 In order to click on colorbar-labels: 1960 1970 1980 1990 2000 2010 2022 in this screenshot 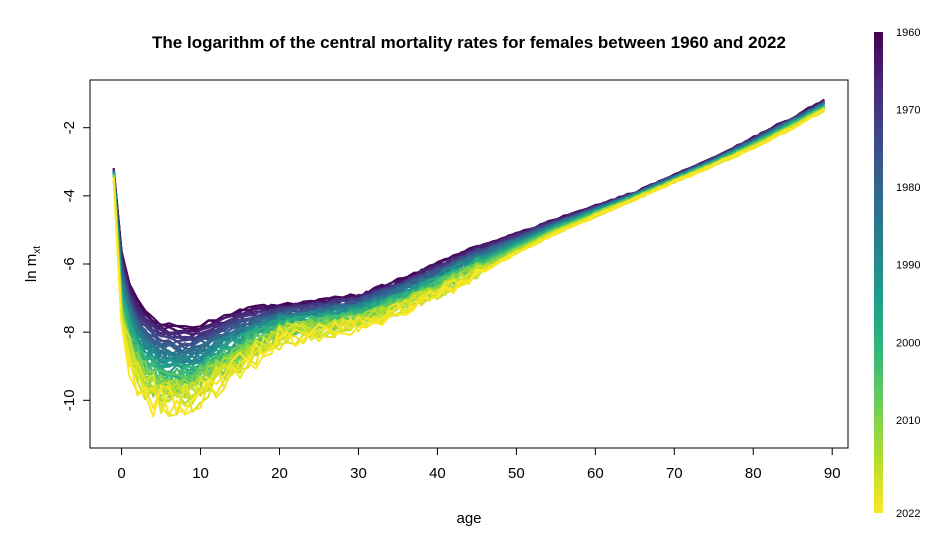, I will do `click(908, 273)`.